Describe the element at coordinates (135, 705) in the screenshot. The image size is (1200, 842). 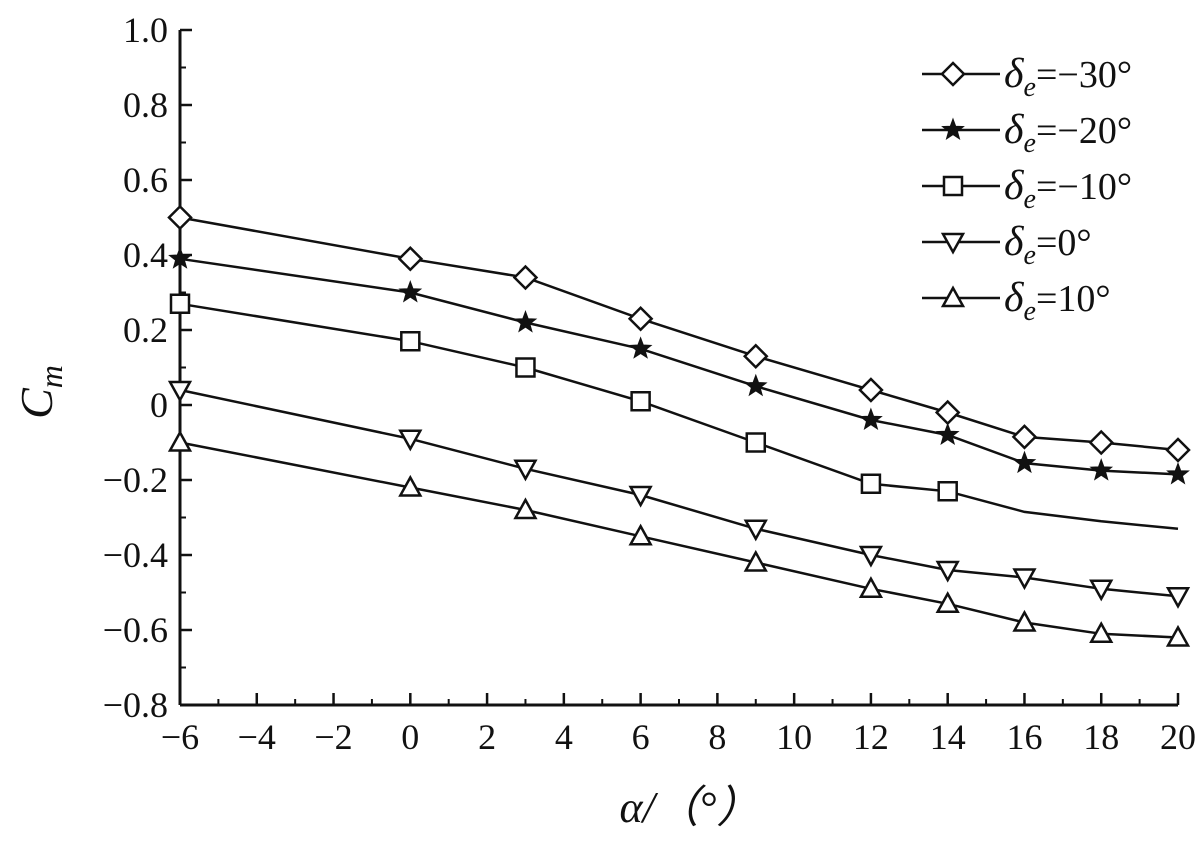
I see `y-tick-label: −0.8` at that location.